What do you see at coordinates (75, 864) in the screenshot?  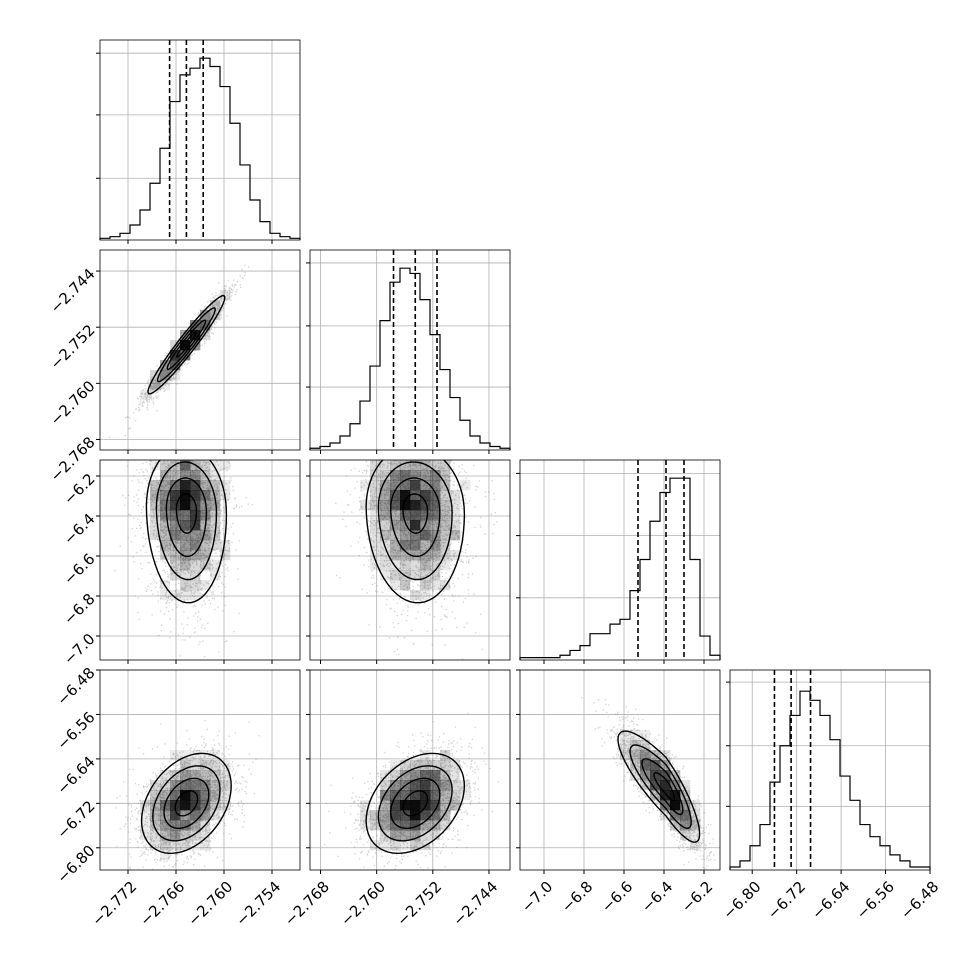 I see `y-tick-label: −6.80` at bounding box center [75, 864].